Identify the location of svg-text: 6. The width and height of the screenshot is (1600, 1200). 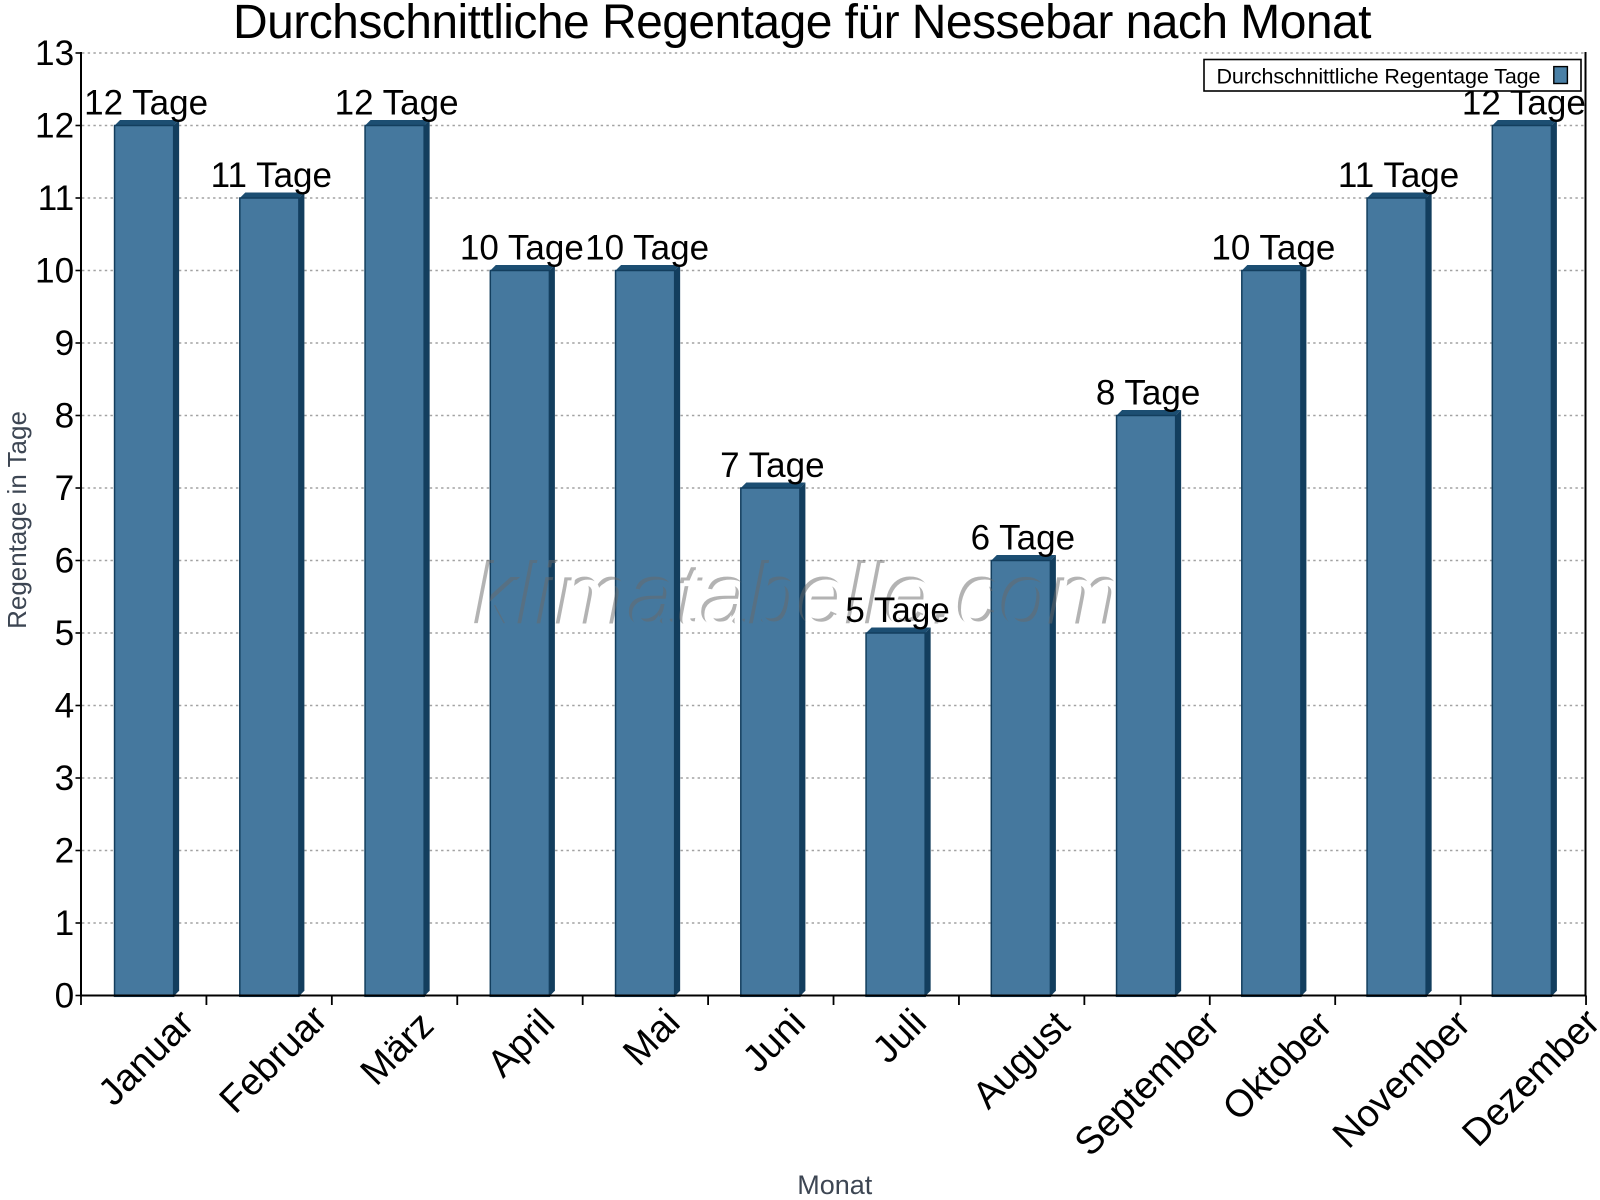
(65, 560).